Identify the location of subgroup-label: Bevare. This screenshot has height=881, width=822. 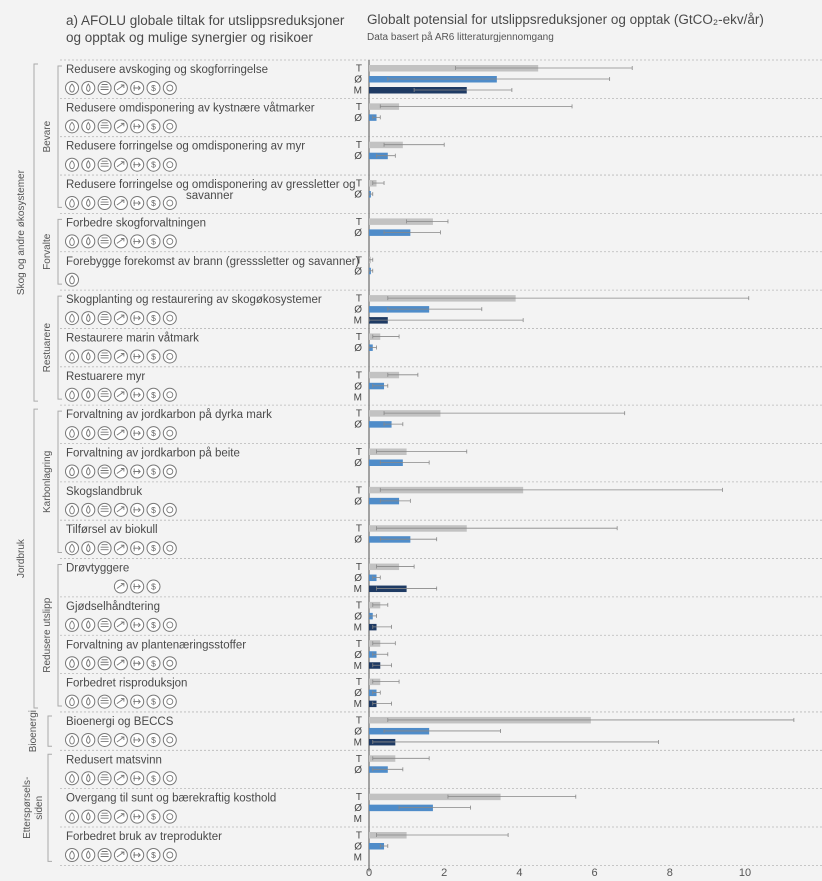
(47, 136).